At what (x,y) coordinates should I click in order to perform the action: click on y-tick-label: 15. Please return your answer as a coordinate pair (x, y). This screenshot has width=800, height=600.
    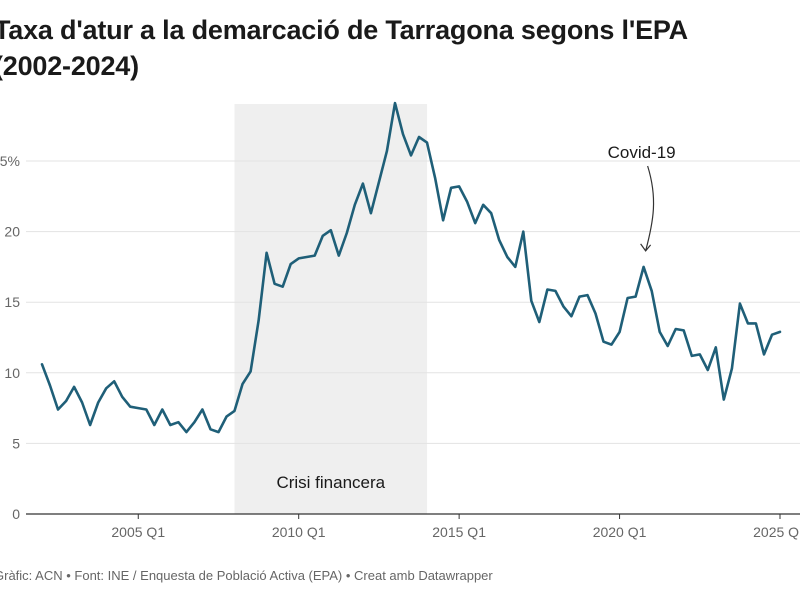
    Looking at the image, I should click on (12, 302).